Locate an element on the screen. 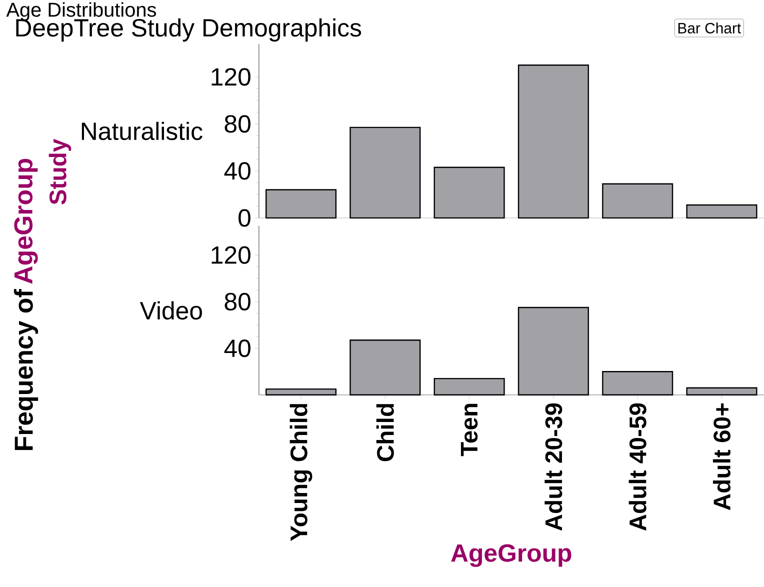 This screenshot has width=764, height=587. y-tick-label: 0 is located at coordinates (244, 218).